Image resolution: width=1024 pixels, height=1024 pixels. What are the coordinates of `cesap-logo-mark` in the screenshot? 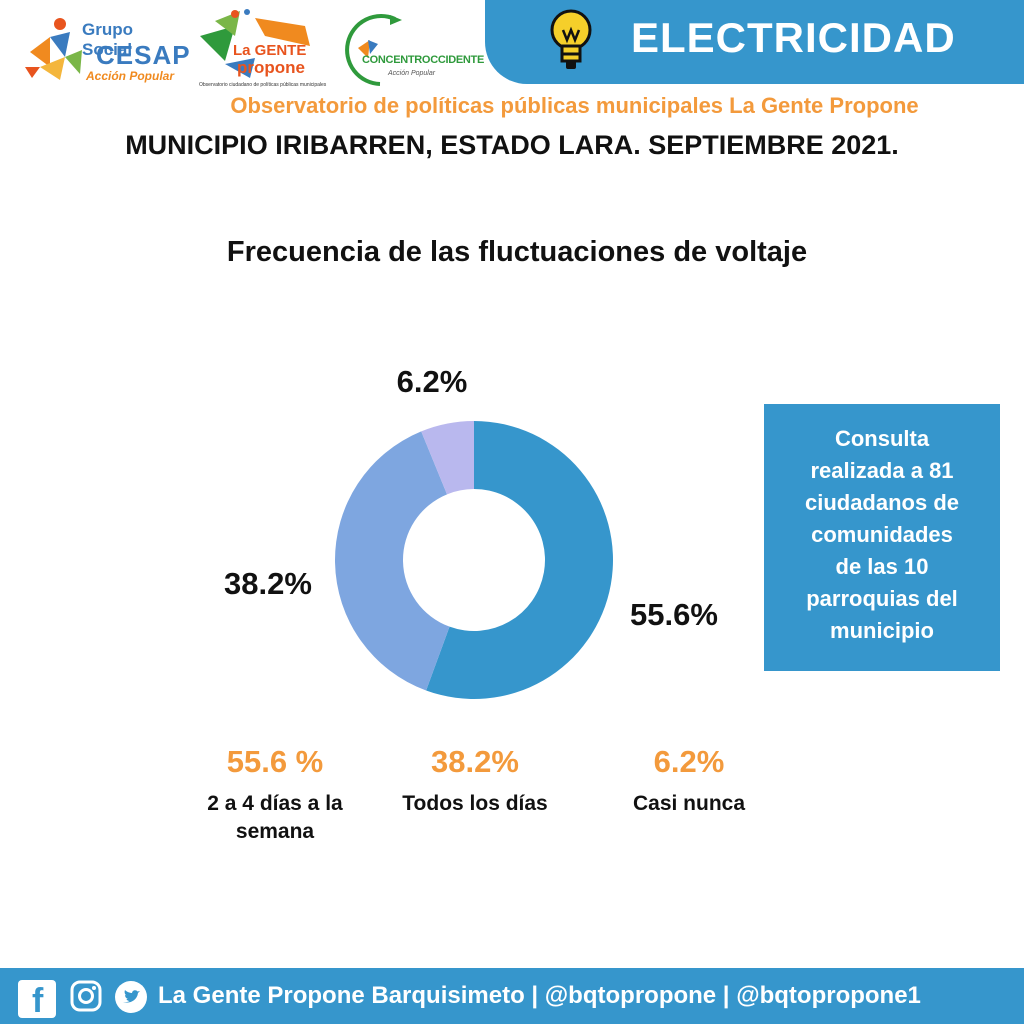 It's located at (53, 49).